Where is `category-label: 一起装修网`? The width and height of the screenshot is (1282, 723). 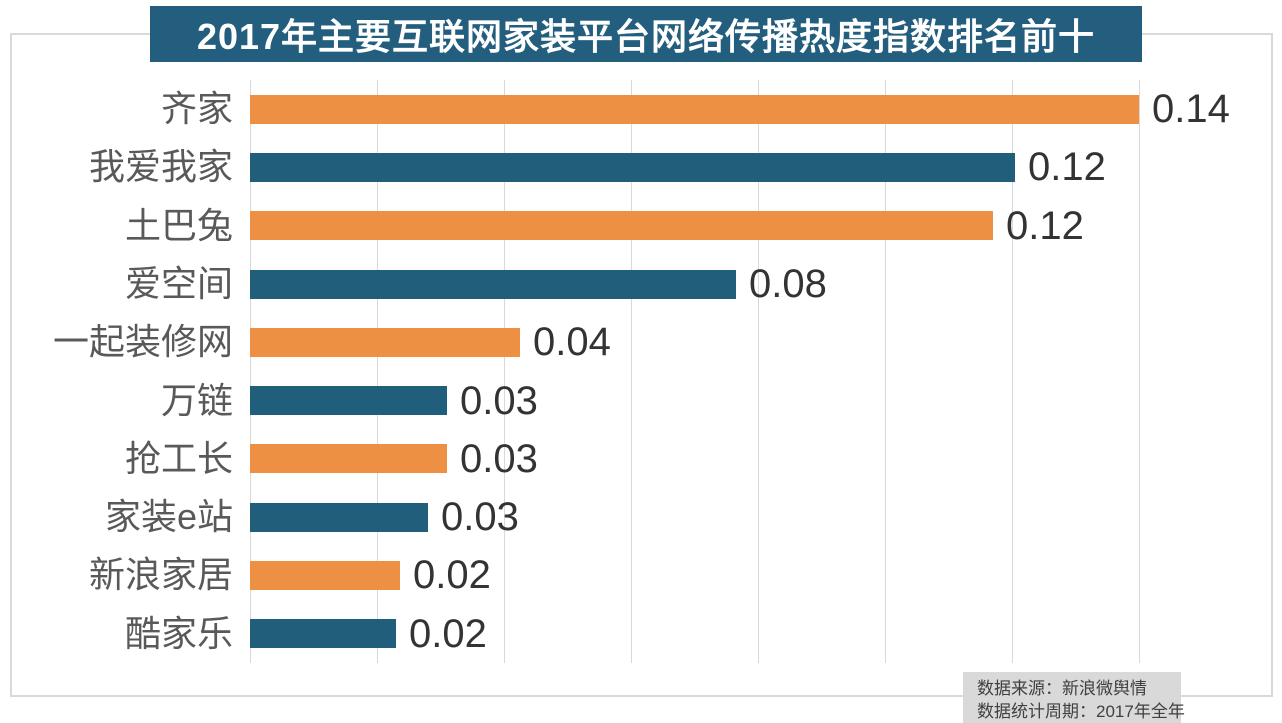 category-label: 一起装修网 is located at coordinates (142, 342).